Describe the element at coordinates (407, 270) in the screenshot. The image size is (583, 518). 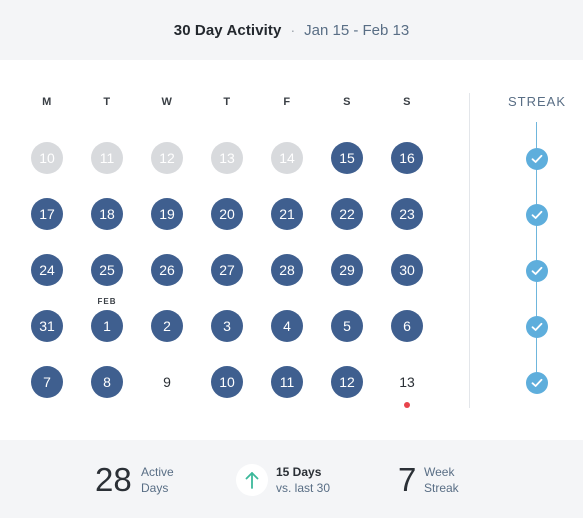
I see `calendar-day: 30` at that location.